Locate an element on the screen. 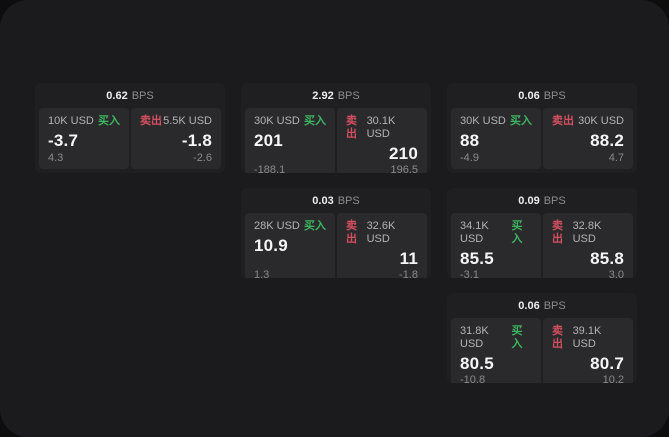  sell-cell: 卖出 32.6K USD 11 -1.8 is located at coordinates (382, 245).